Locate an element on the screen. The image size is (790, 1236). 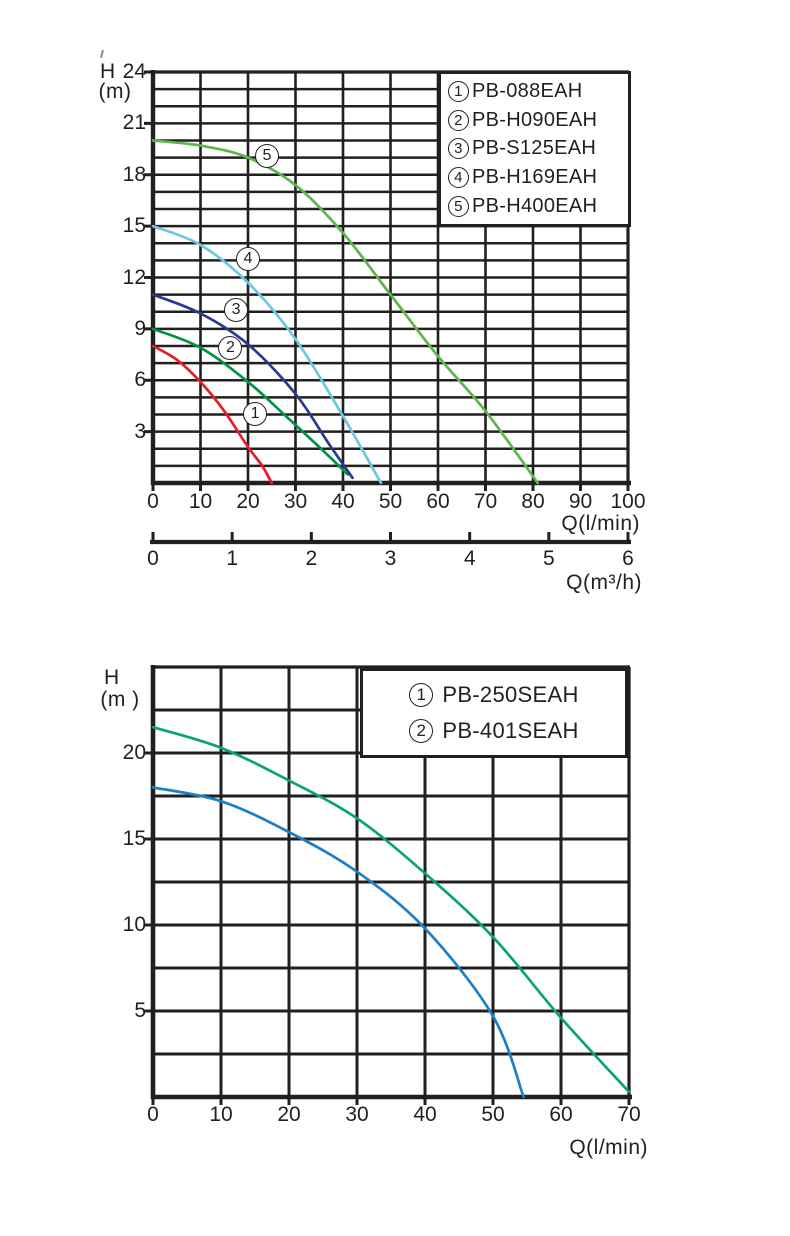
circled-number-icon: 4 is located at coordinates (458, 178).